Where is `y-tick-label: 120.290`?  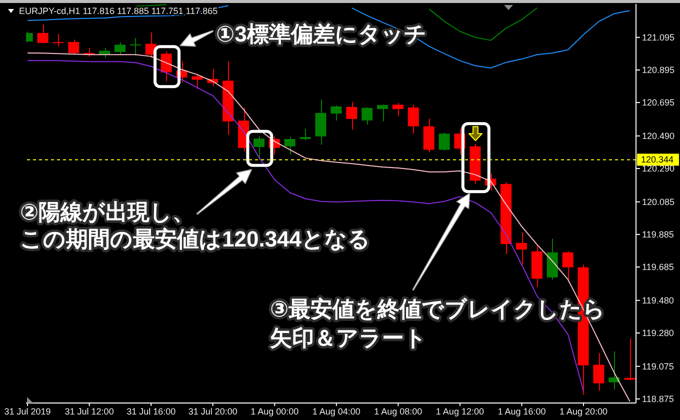 y-tick-label: 120.290 is located at coordinates (658, 169).